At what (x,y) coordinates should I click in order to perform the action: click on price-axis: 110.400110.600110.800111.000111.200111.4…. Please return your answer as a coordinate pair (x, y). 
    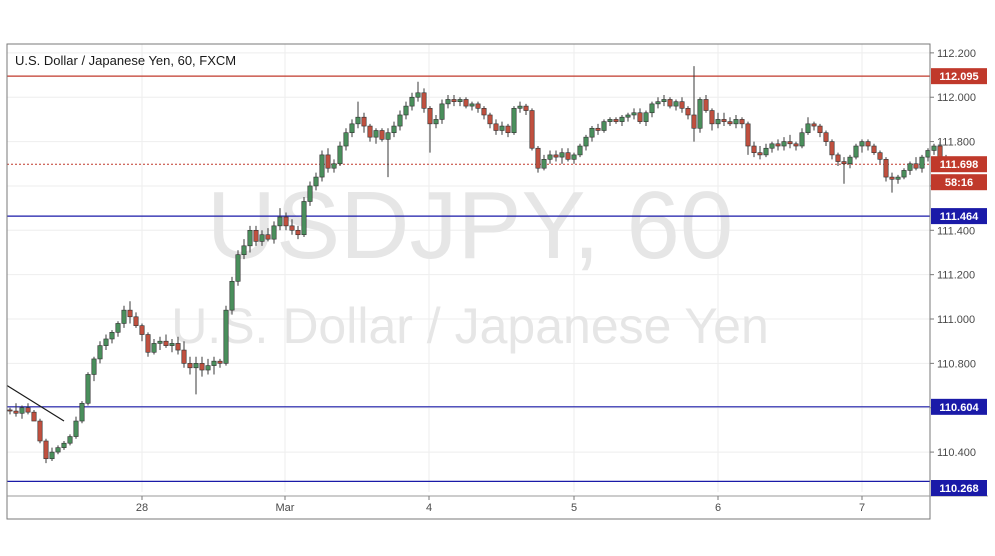
    Looking at the image, I should click on (953, 253).